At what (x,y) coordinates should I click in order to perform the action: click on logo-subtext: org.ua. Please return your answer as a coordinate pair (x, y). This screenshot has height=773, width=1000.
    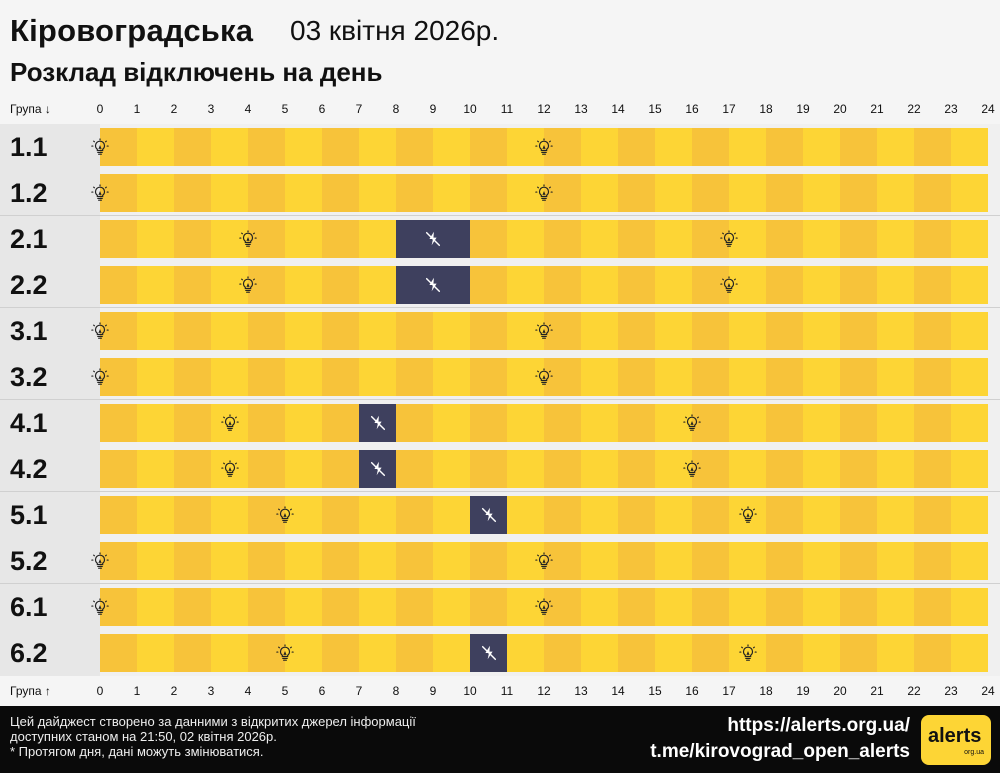
    Looking at the image, I should click on (974, 752).